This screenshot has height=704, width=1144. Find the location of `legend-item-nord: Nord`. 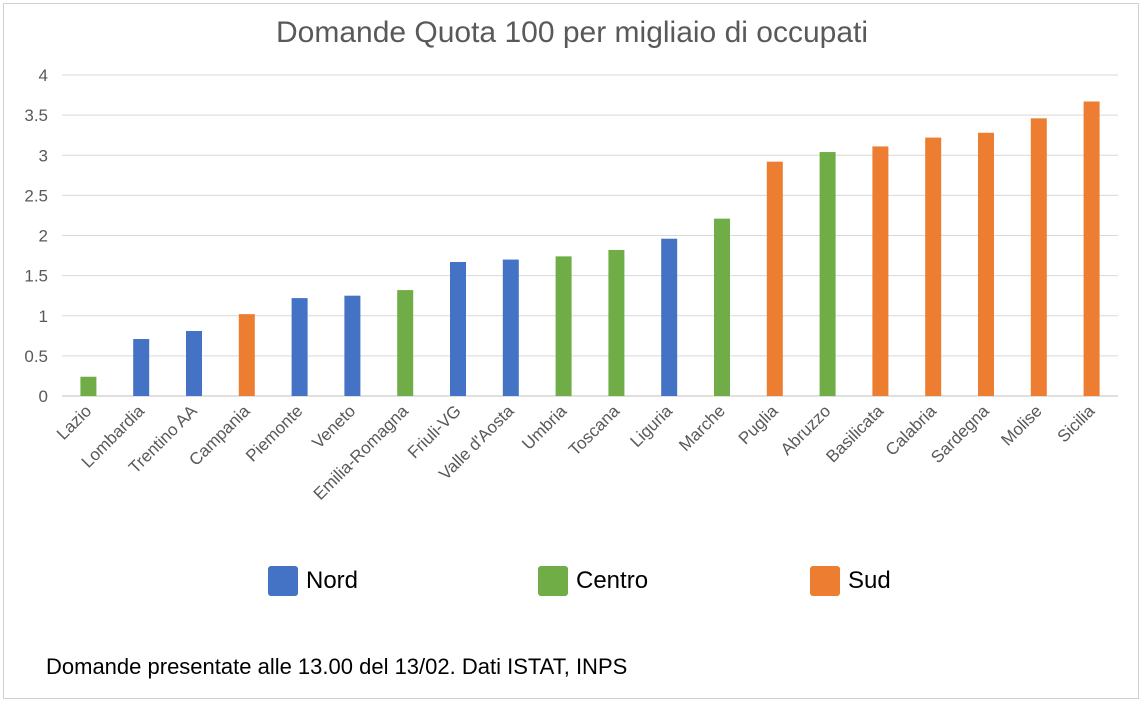

legend-item-nord: Nord is located at coordinates (313, 581).